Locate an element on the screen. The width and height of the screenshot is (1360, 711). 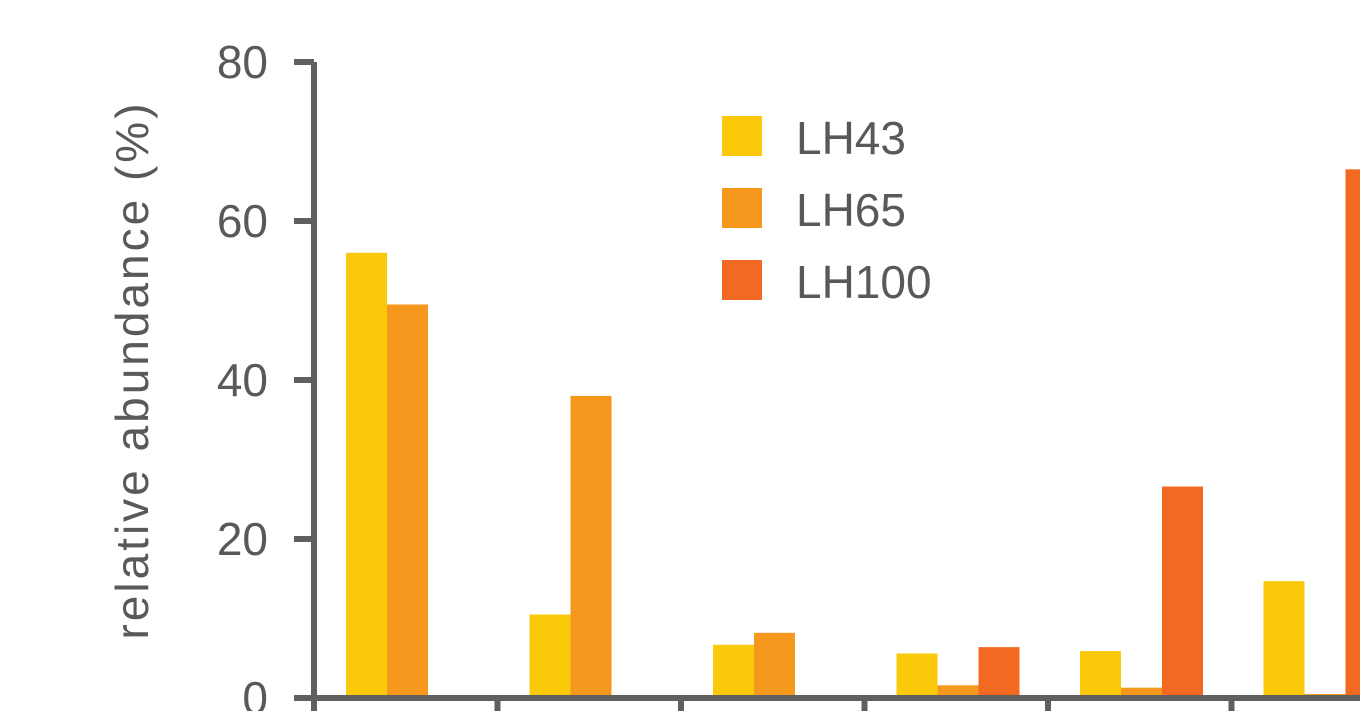
y-ticks: 0 20 40 60 80 is located at coordinates (265, 373).